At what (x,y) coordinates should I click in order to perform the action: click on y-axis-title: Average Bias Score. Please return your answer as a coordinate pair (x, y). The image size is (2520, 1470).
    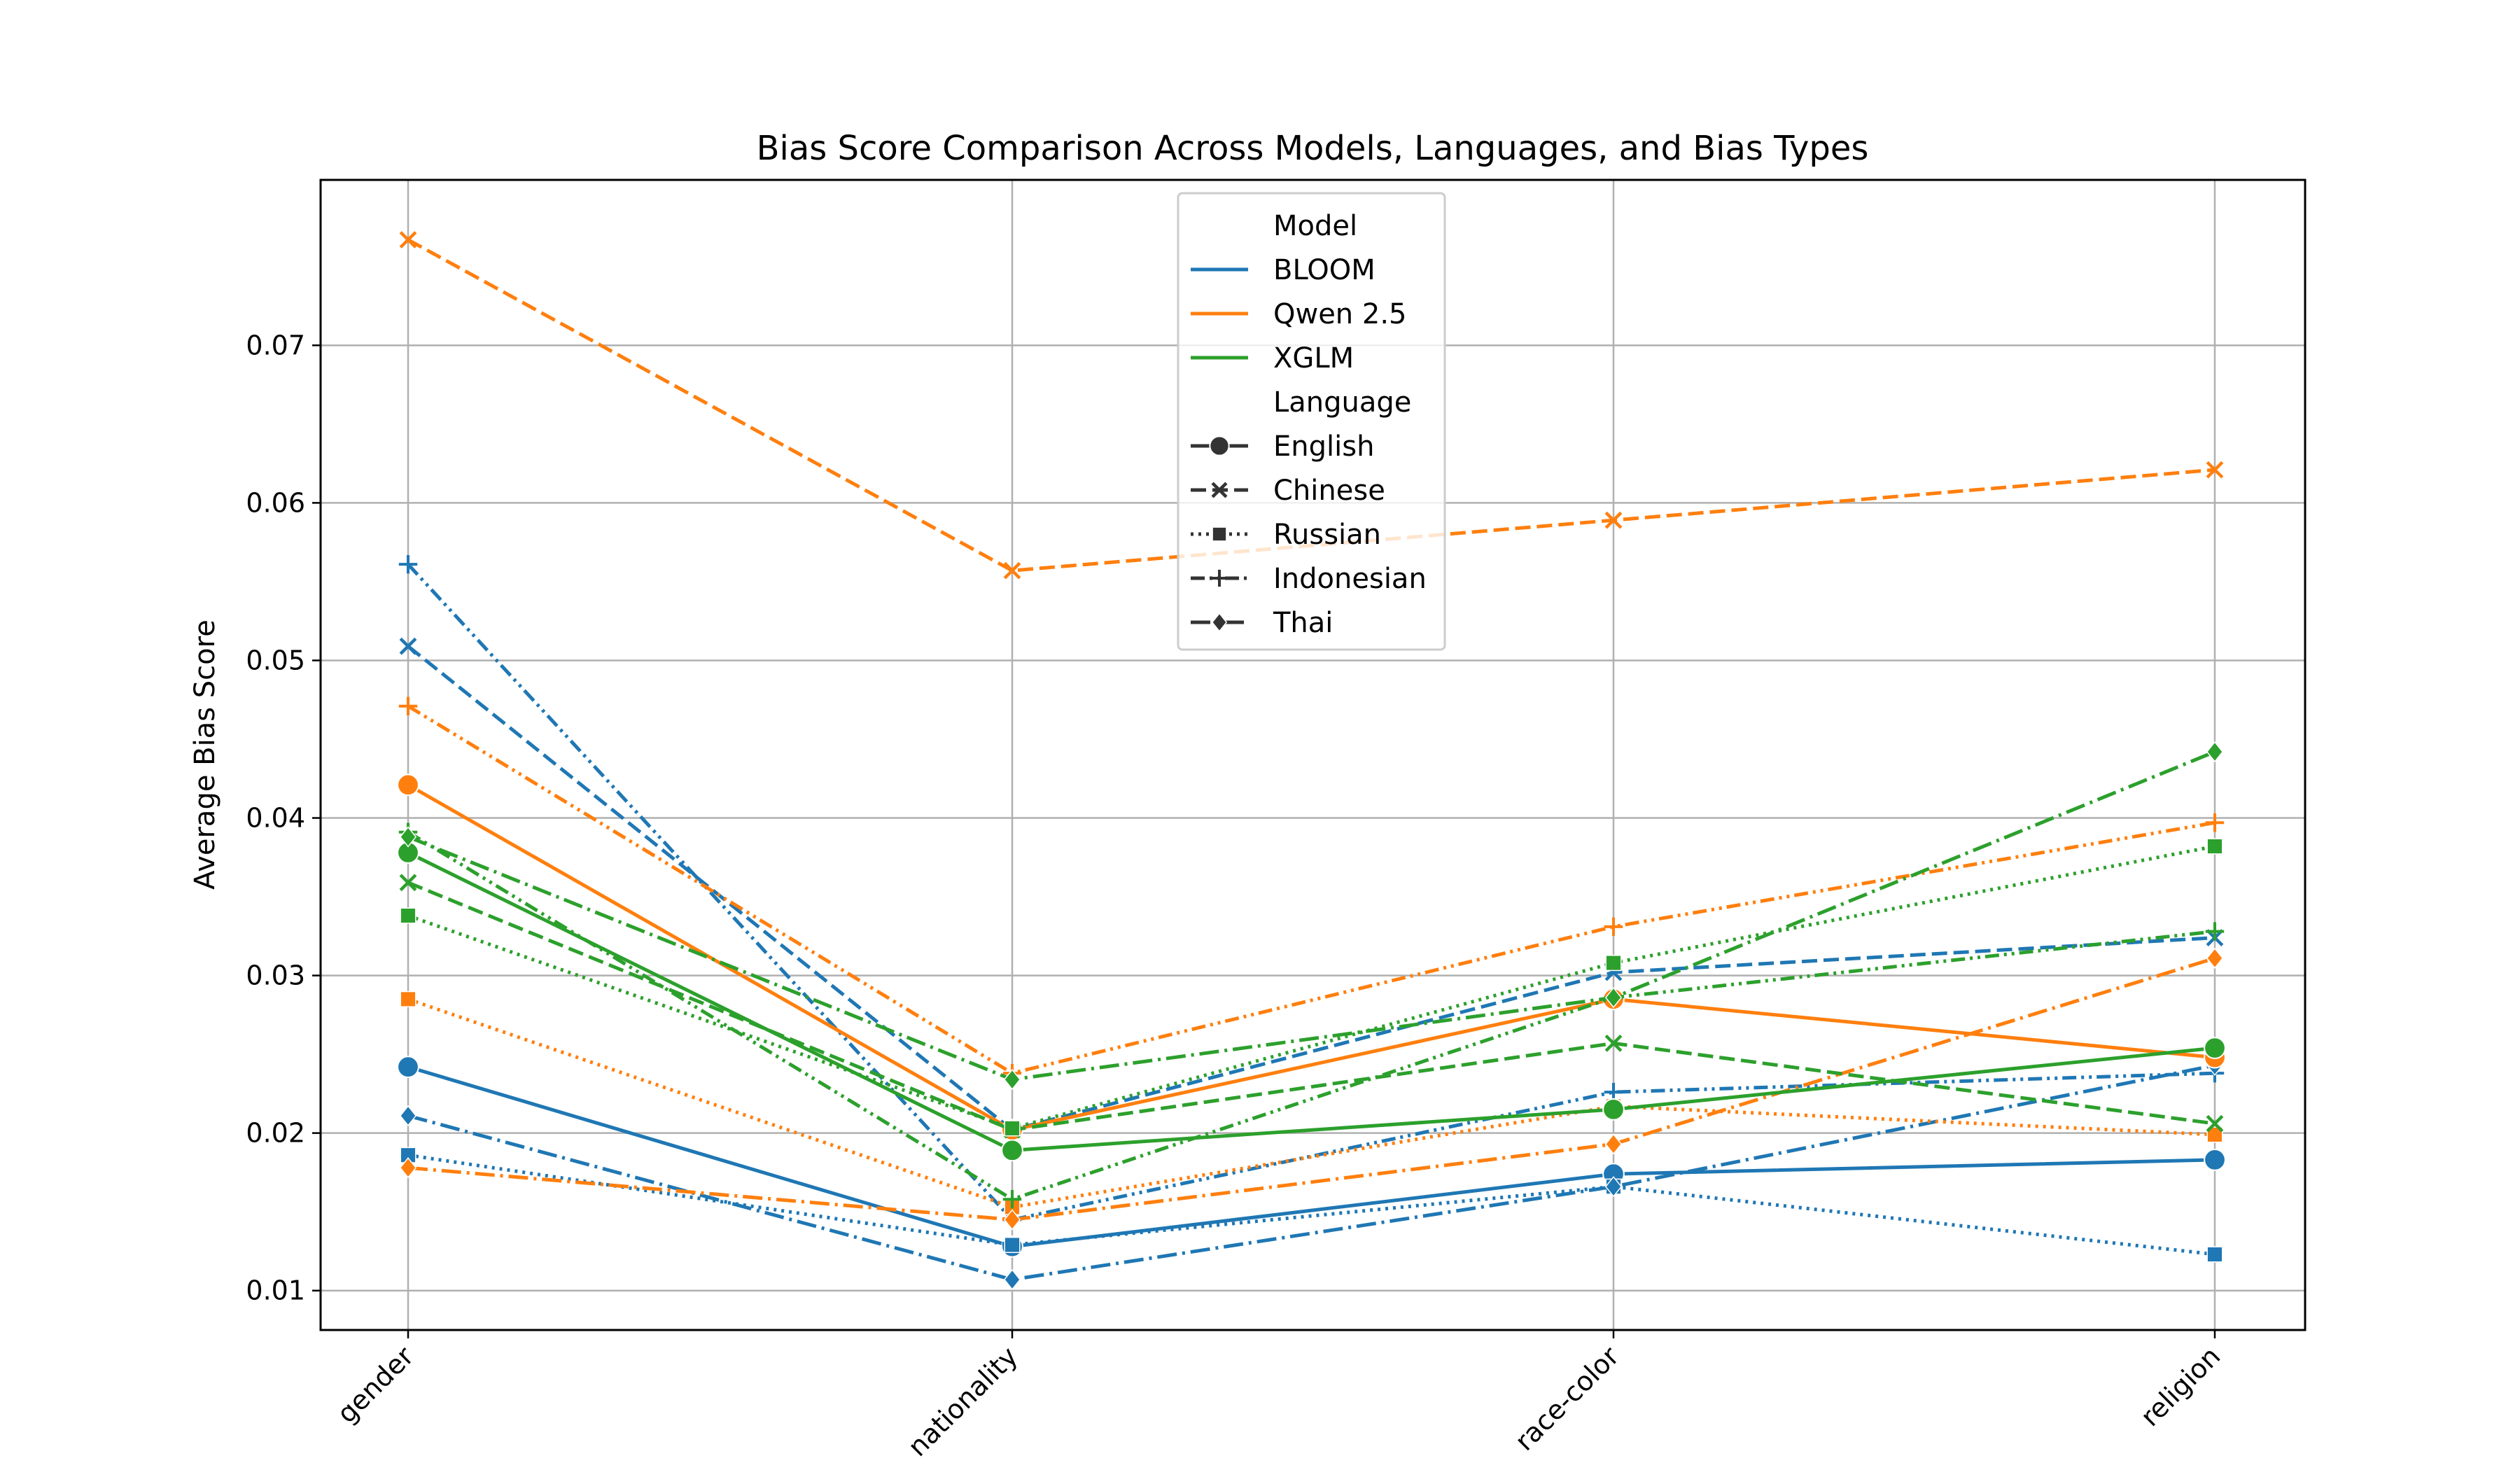
    Looking at the image, I should click on (205, 755).